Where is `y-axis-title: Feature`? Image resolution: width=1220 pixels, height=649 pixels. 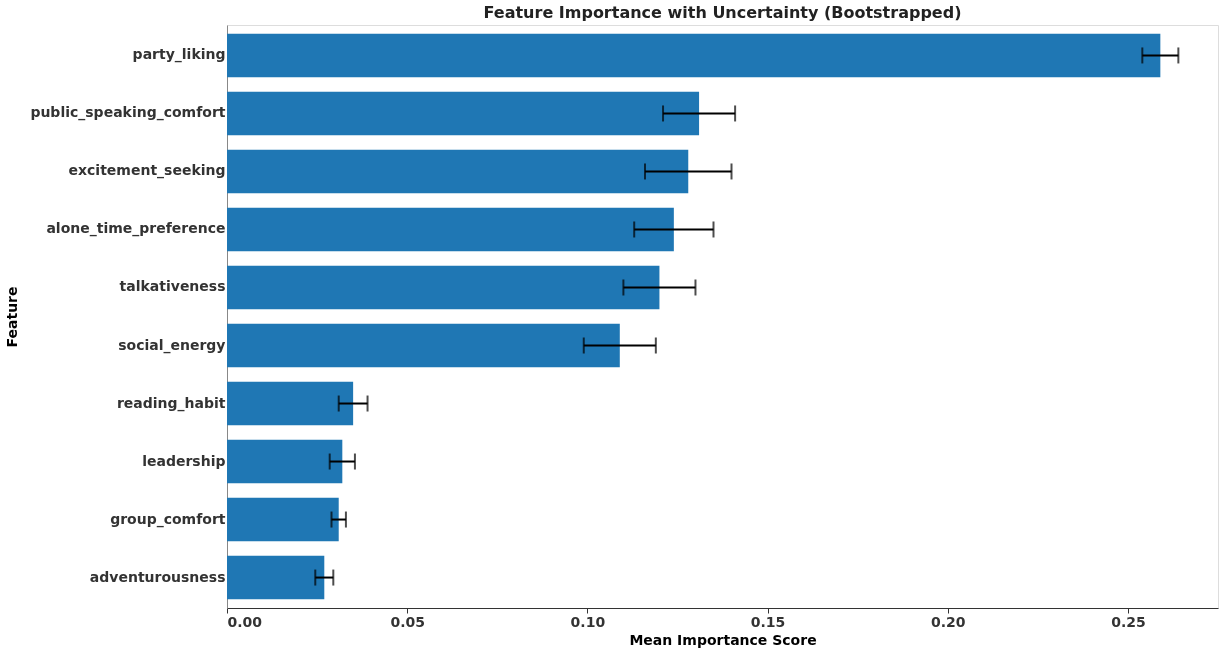
y-axis-title: Feature is located at coordinates (12, 317).